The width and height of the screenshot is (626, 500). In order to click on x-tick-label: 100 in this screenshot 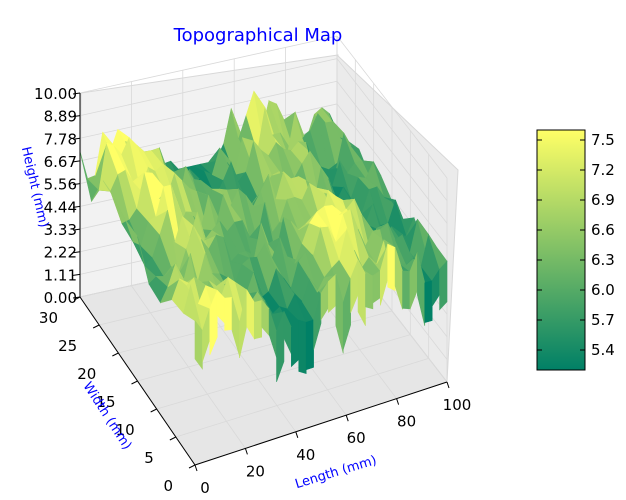, I will do `click(457, 405)`.